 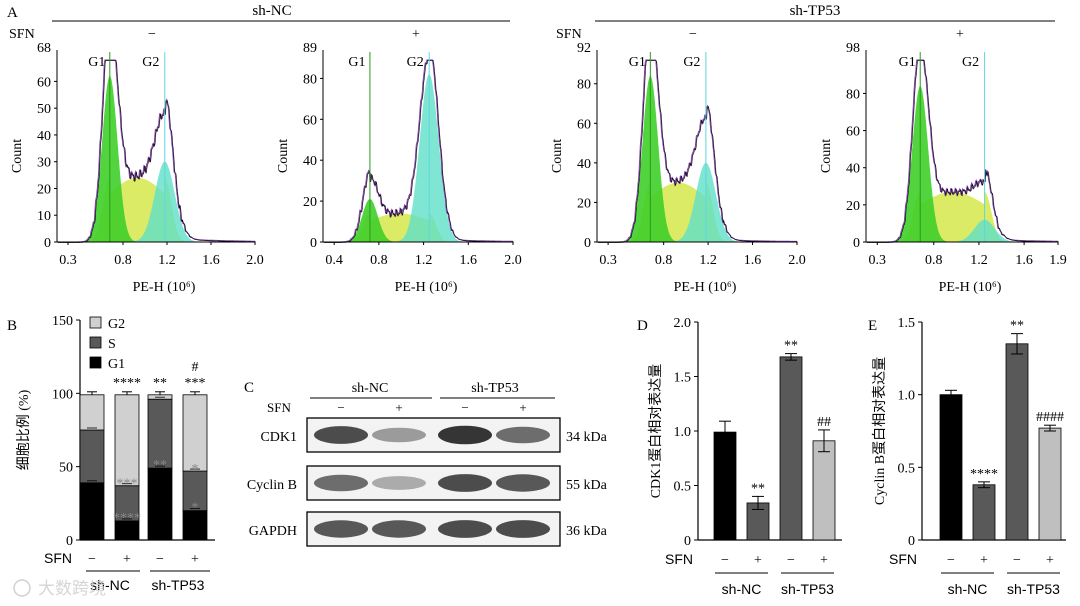 I want to click on y-tick-label: 10, so click(x=44, y=216).